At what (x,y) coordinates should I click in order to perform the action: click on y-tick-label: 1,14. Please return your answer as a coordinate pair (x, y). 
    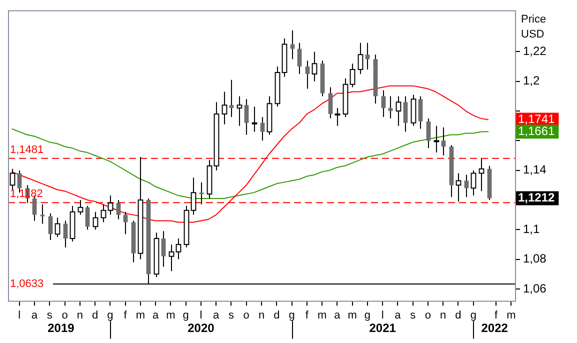
    Looking at the image, I should click on (535, 169).